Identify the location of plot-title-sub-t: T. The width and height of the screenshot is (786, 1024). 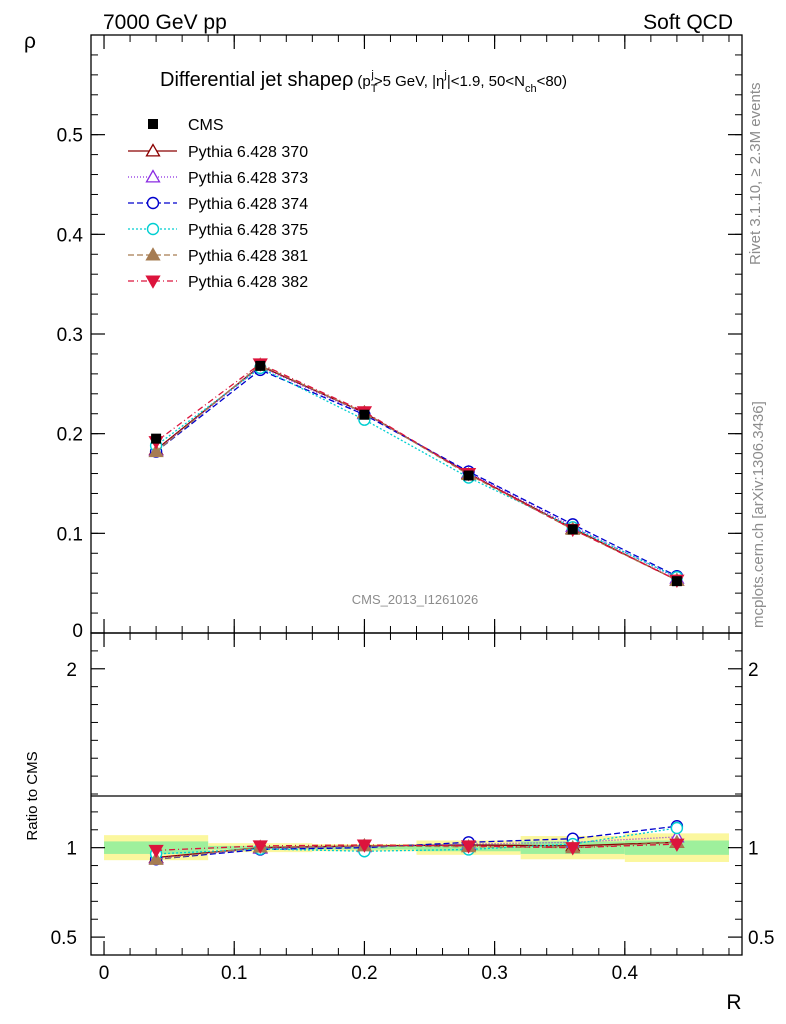
(374, 89).